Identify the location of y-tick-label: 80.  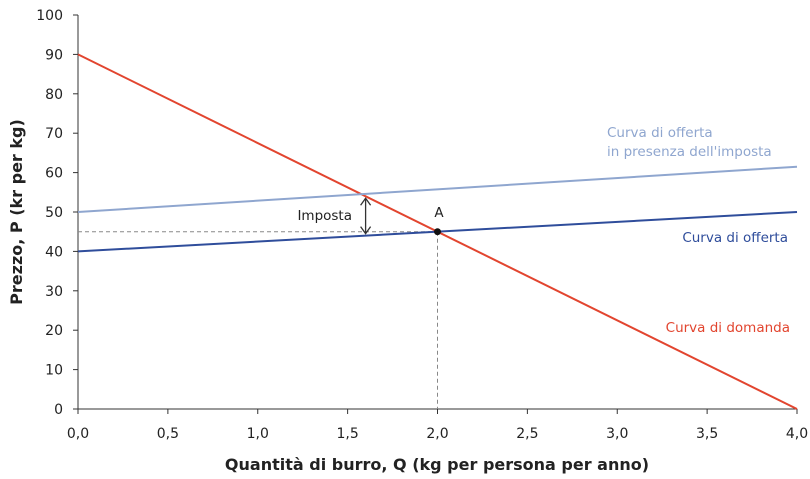
(54, 95).